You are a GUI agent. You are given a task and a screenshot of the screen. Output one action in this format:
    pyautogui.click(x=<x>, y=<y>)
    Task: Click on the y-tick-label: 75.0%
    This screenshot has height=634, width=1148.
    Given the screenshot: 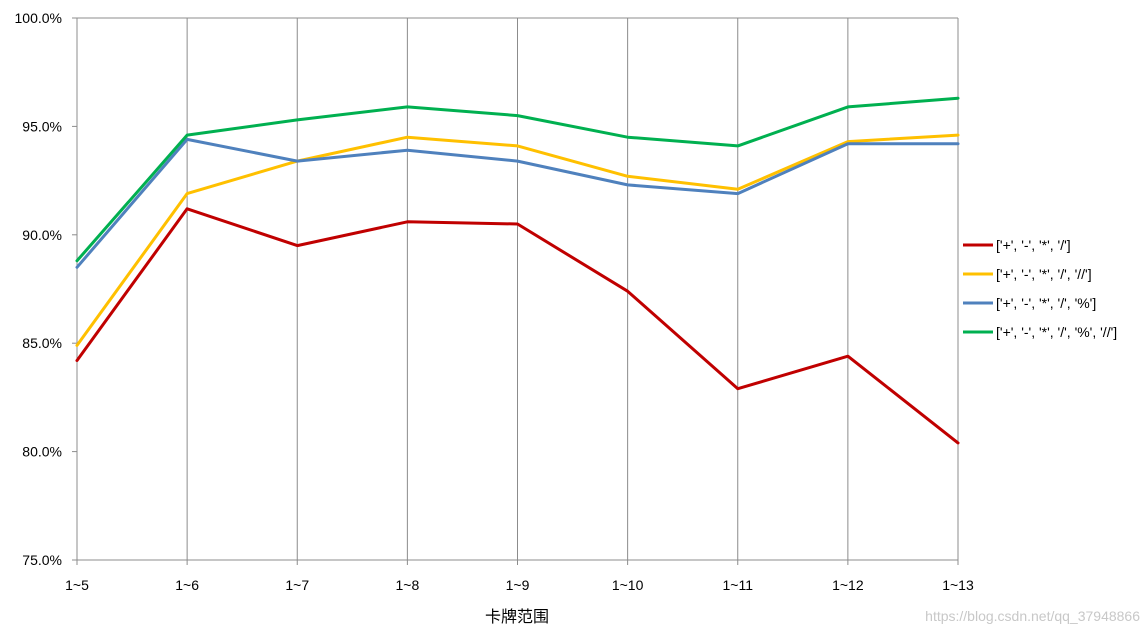 What is the action you would take?
    pyautogui.click(x=42, y=560)
    